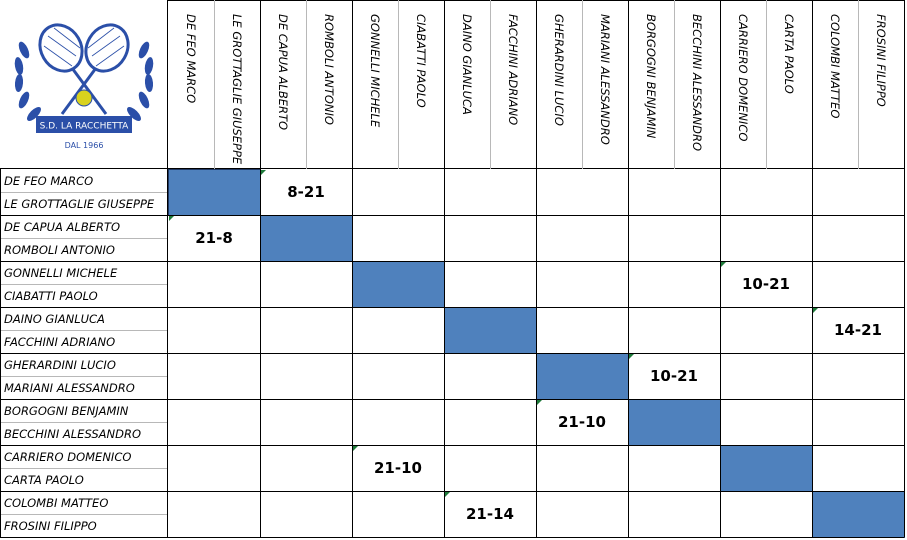 Image resolution: width=907 pixels, height=540 pixels. I want to click on column-player-name: ROMBOLI ANTONIO, so click(329, 69).